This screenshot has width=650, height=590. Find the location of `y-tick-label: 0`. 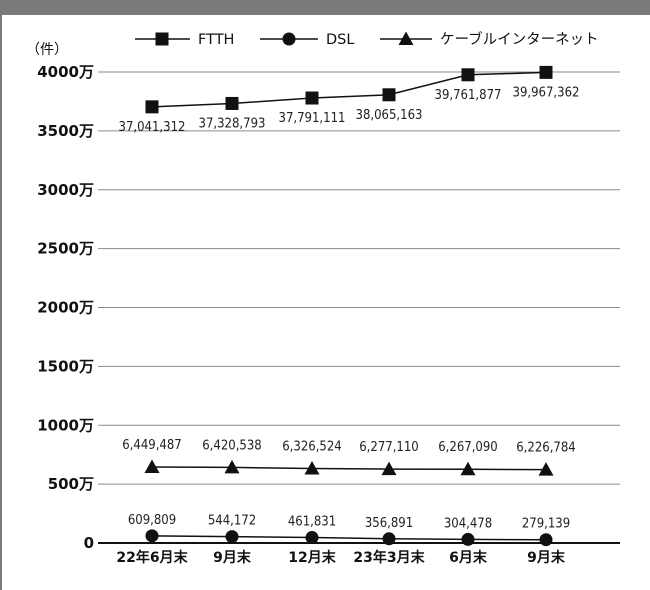

y-tick-label: 0 is located at coordinates (89, 543).